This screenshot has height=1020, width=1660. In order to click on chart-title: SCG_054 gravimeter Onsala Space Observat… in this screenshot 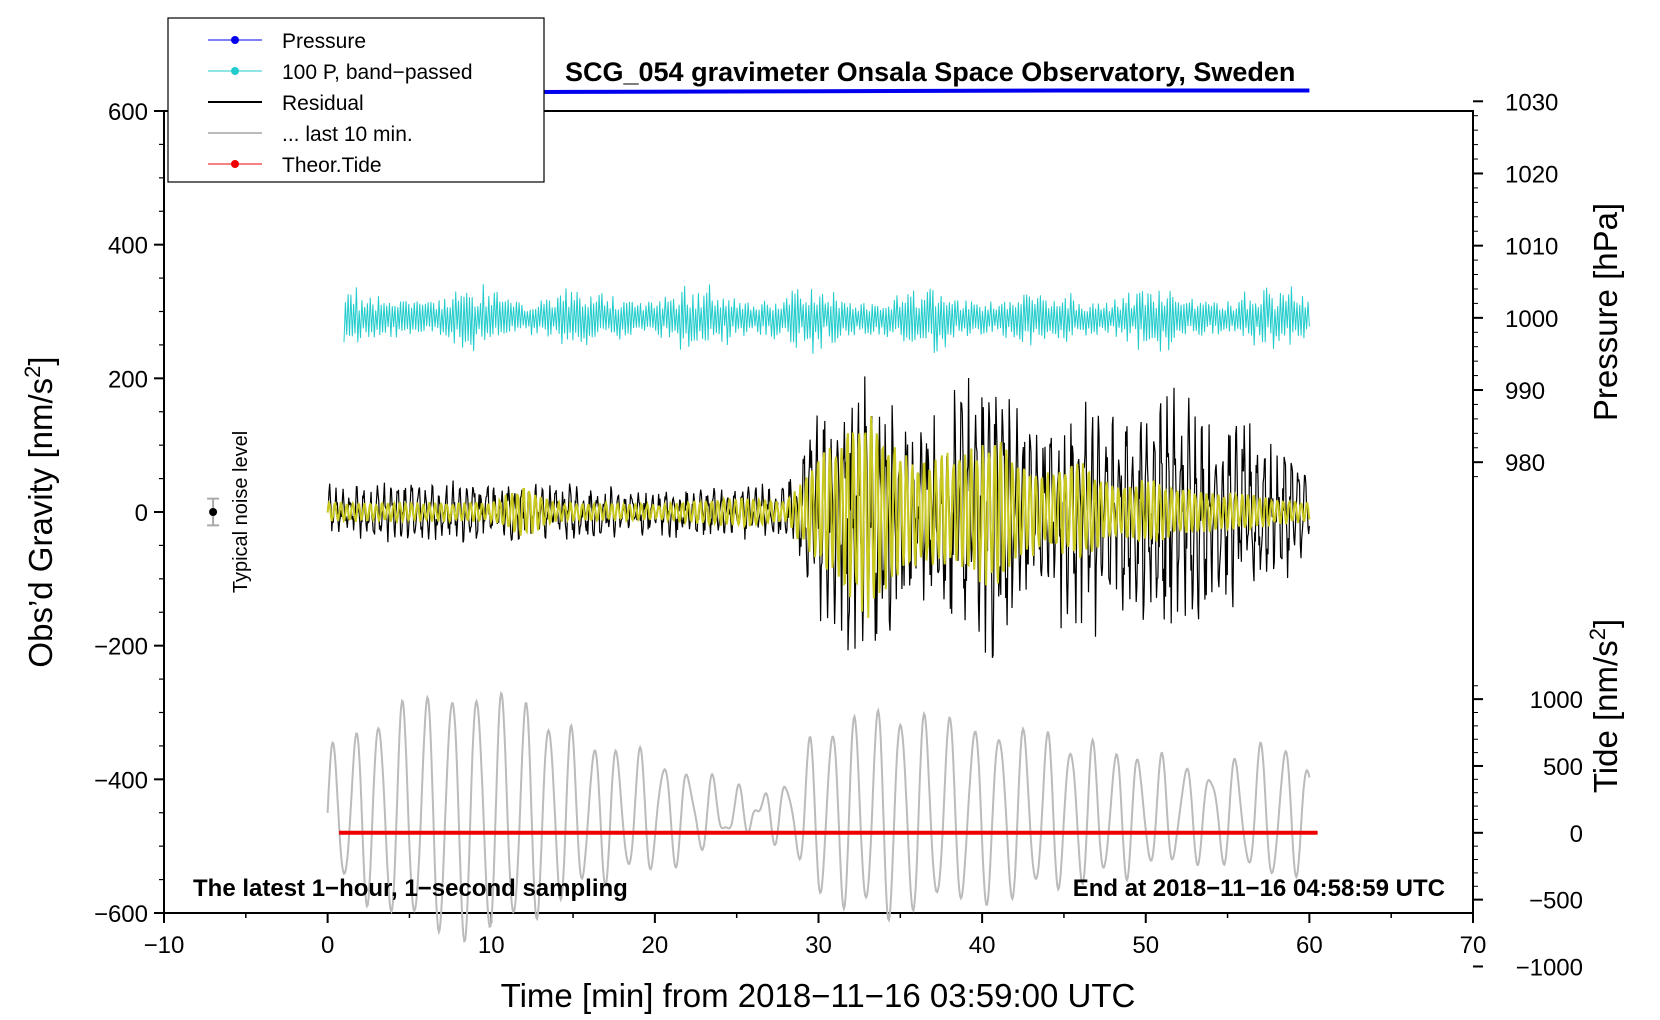, I will do `click(930, 72)`.